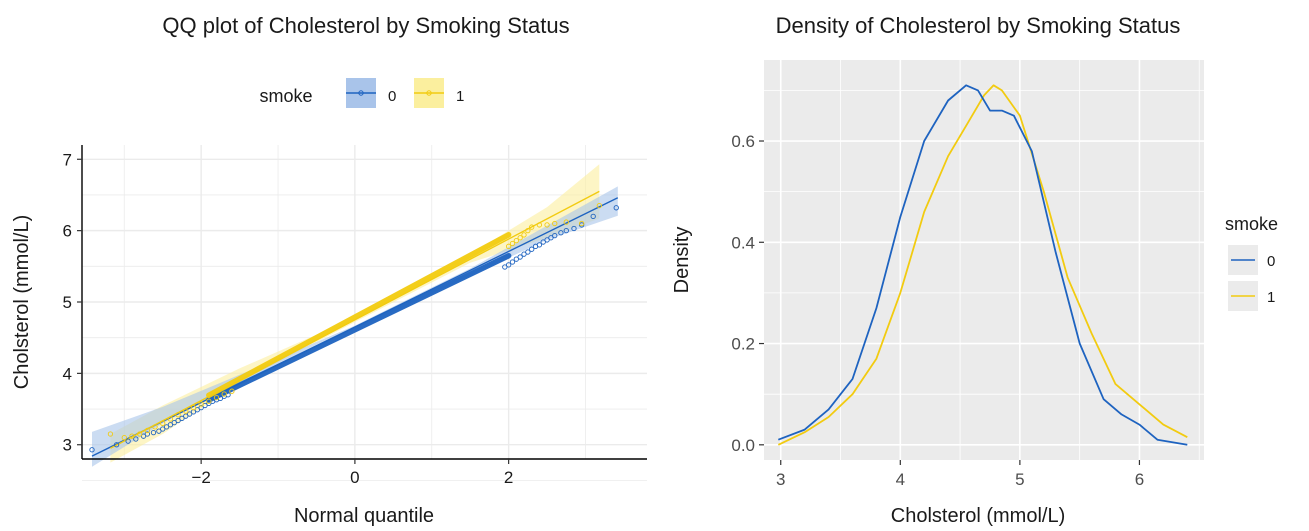 The image size is (1309, 531). Describe the element at coordinates (354, 477) in the screenshot. I see `qq-x-tick-label: 0` at that location.